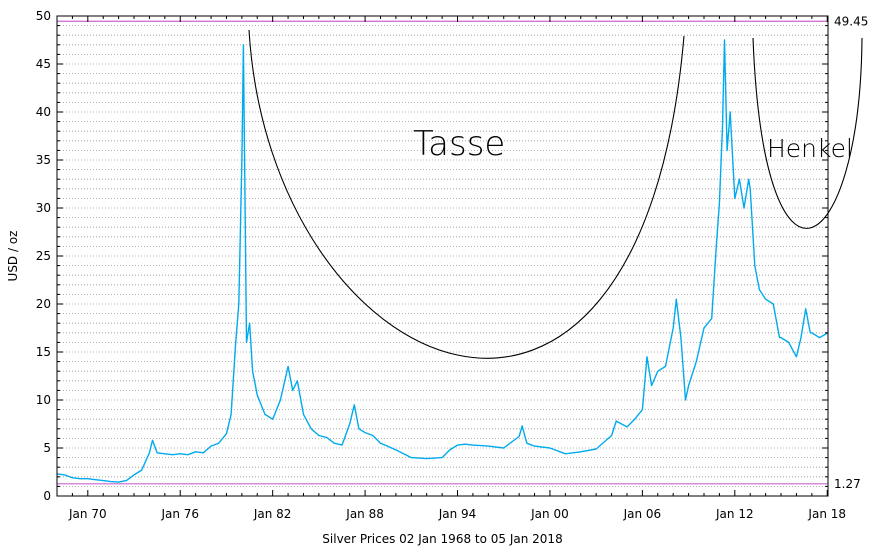 This screenshot has height=550, width=875. Describe the element at coordinates (442, 539) in the screenshot. I see `chart-title: Silver Prices 02 Jan 1968 to 05 Jan 2018` at that location.